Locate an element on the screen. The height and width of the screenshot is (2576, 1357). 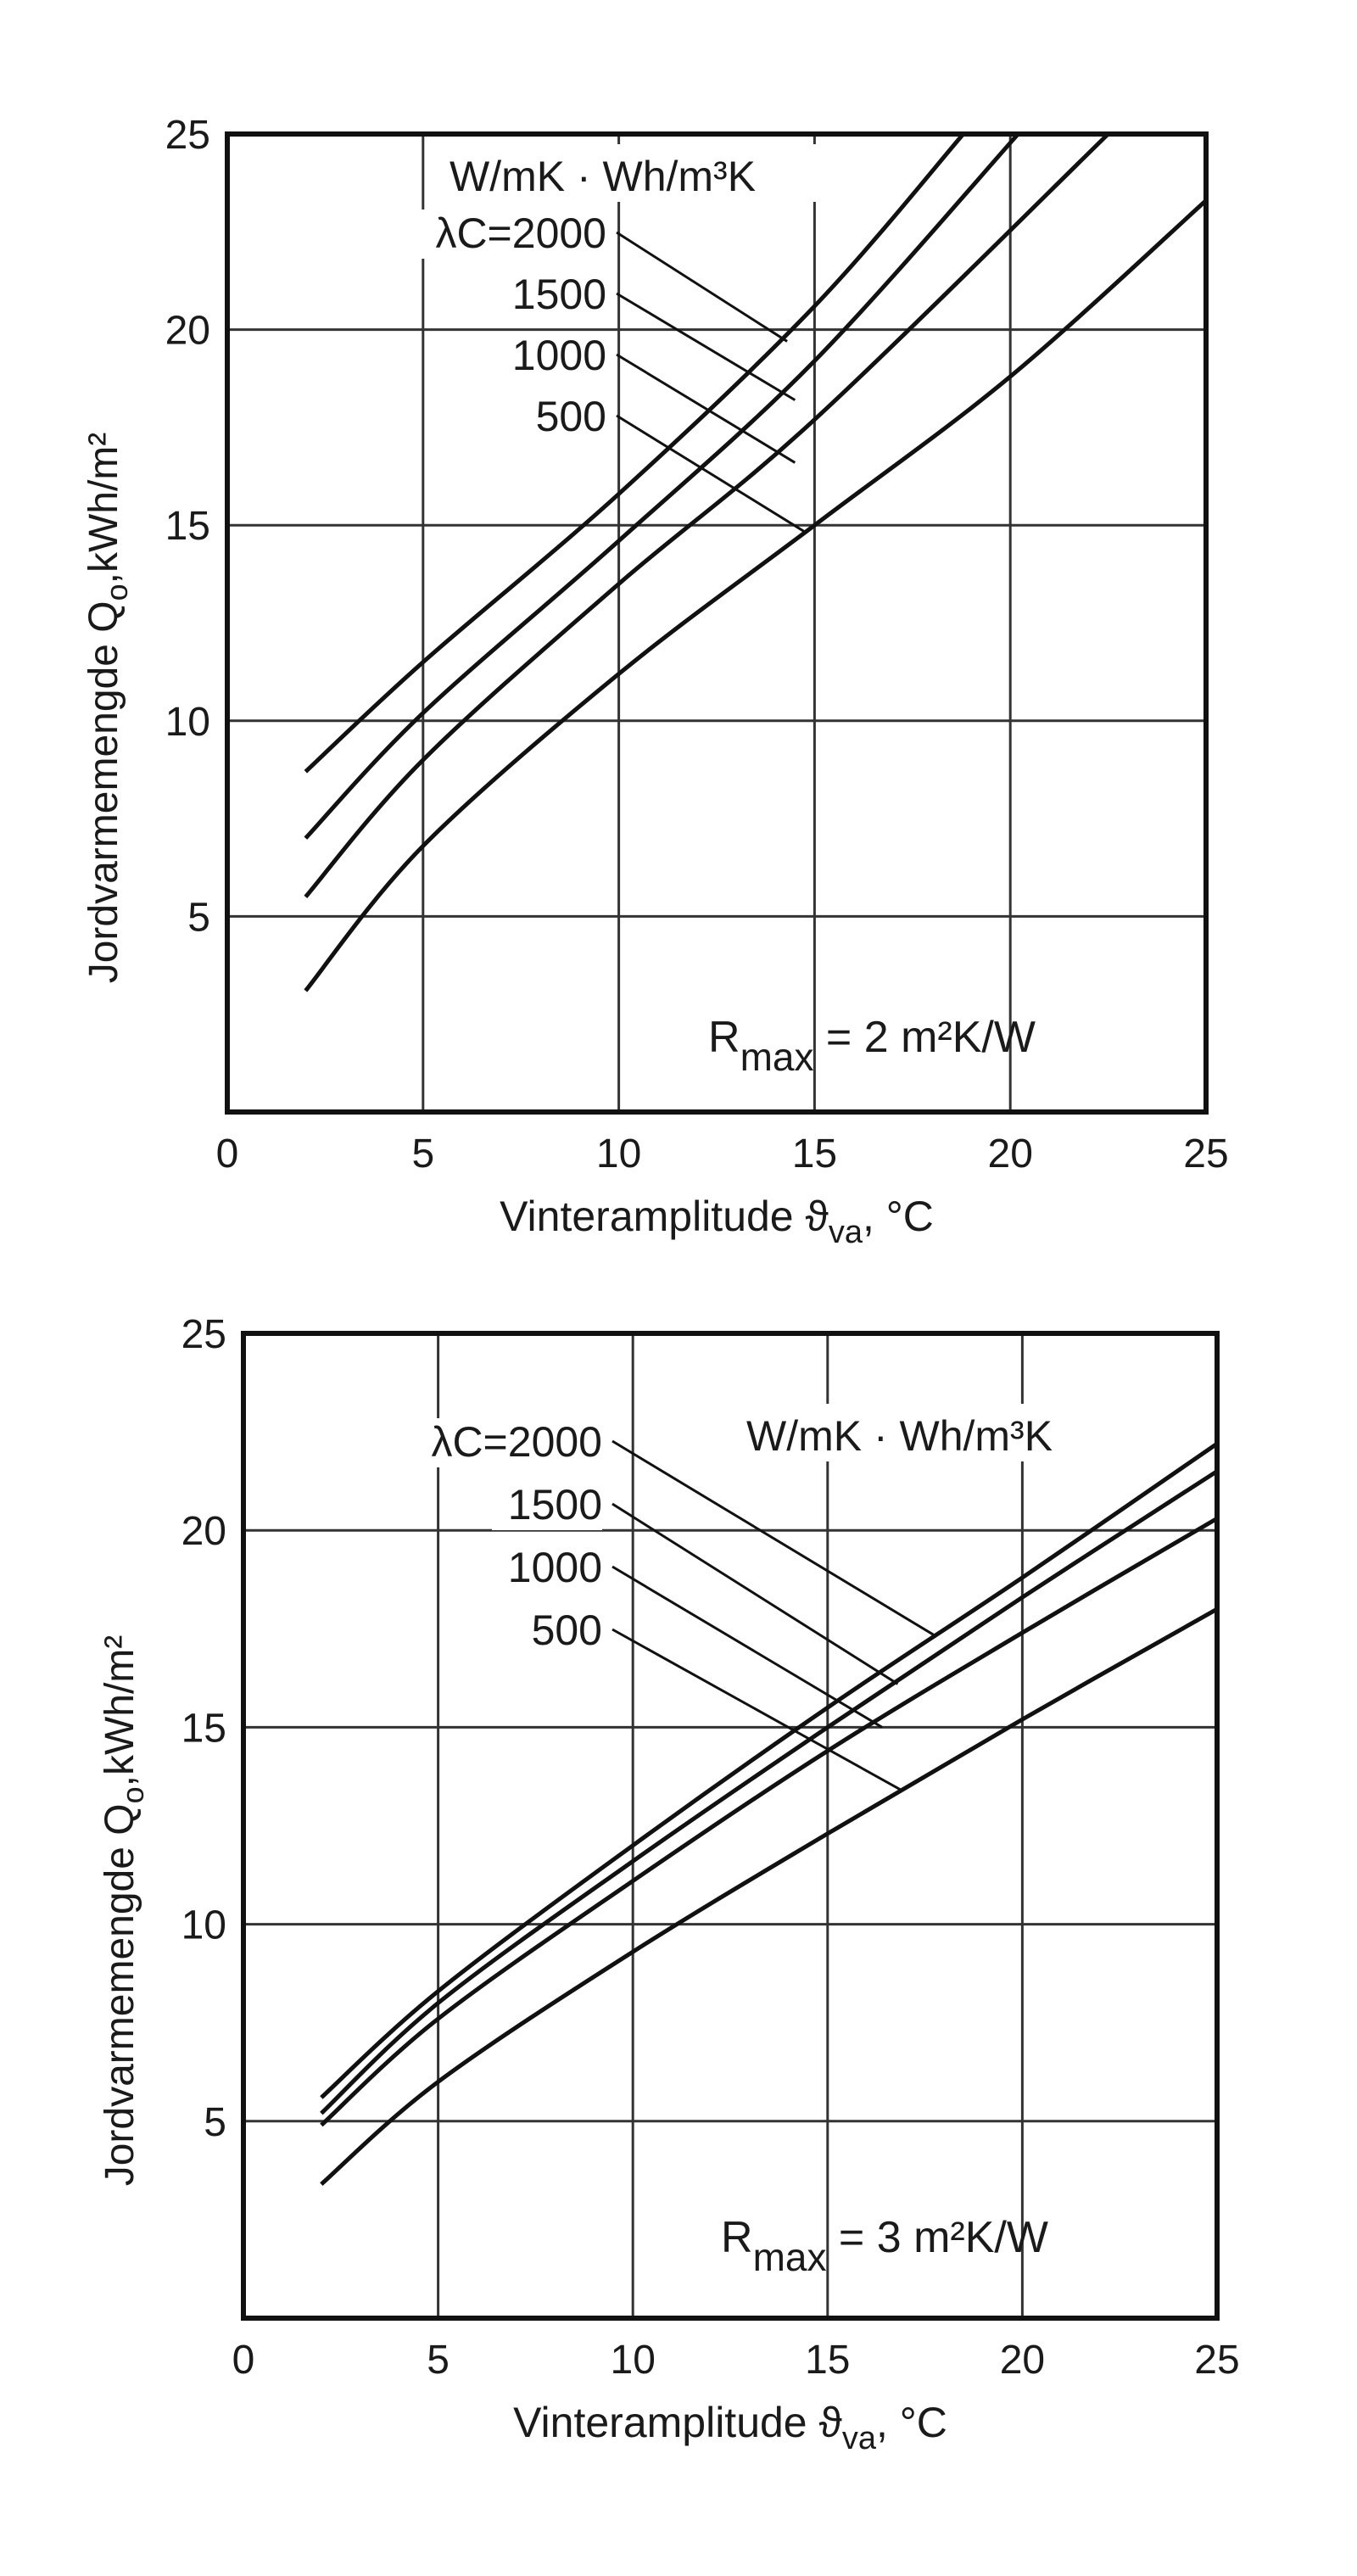
rmax-rest: = 3 m²K/W is located at coordinates (936, 2237).